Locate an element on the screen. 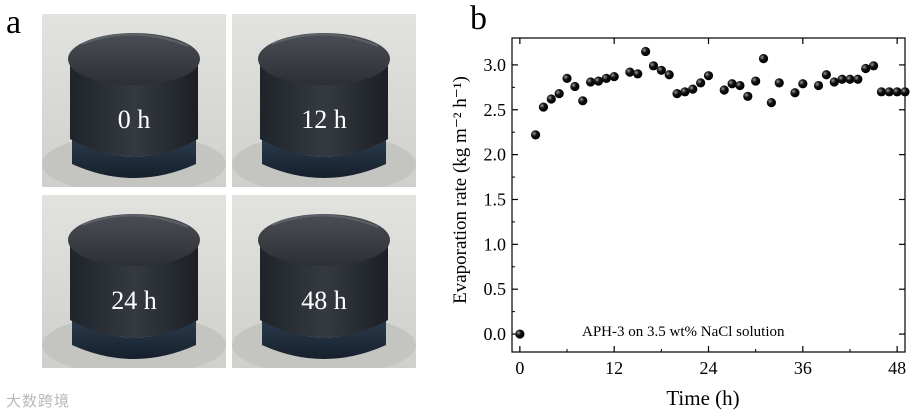 This screenshot has height=418, width=912. panel-b-letter: b is located at coordinates (478, 18).